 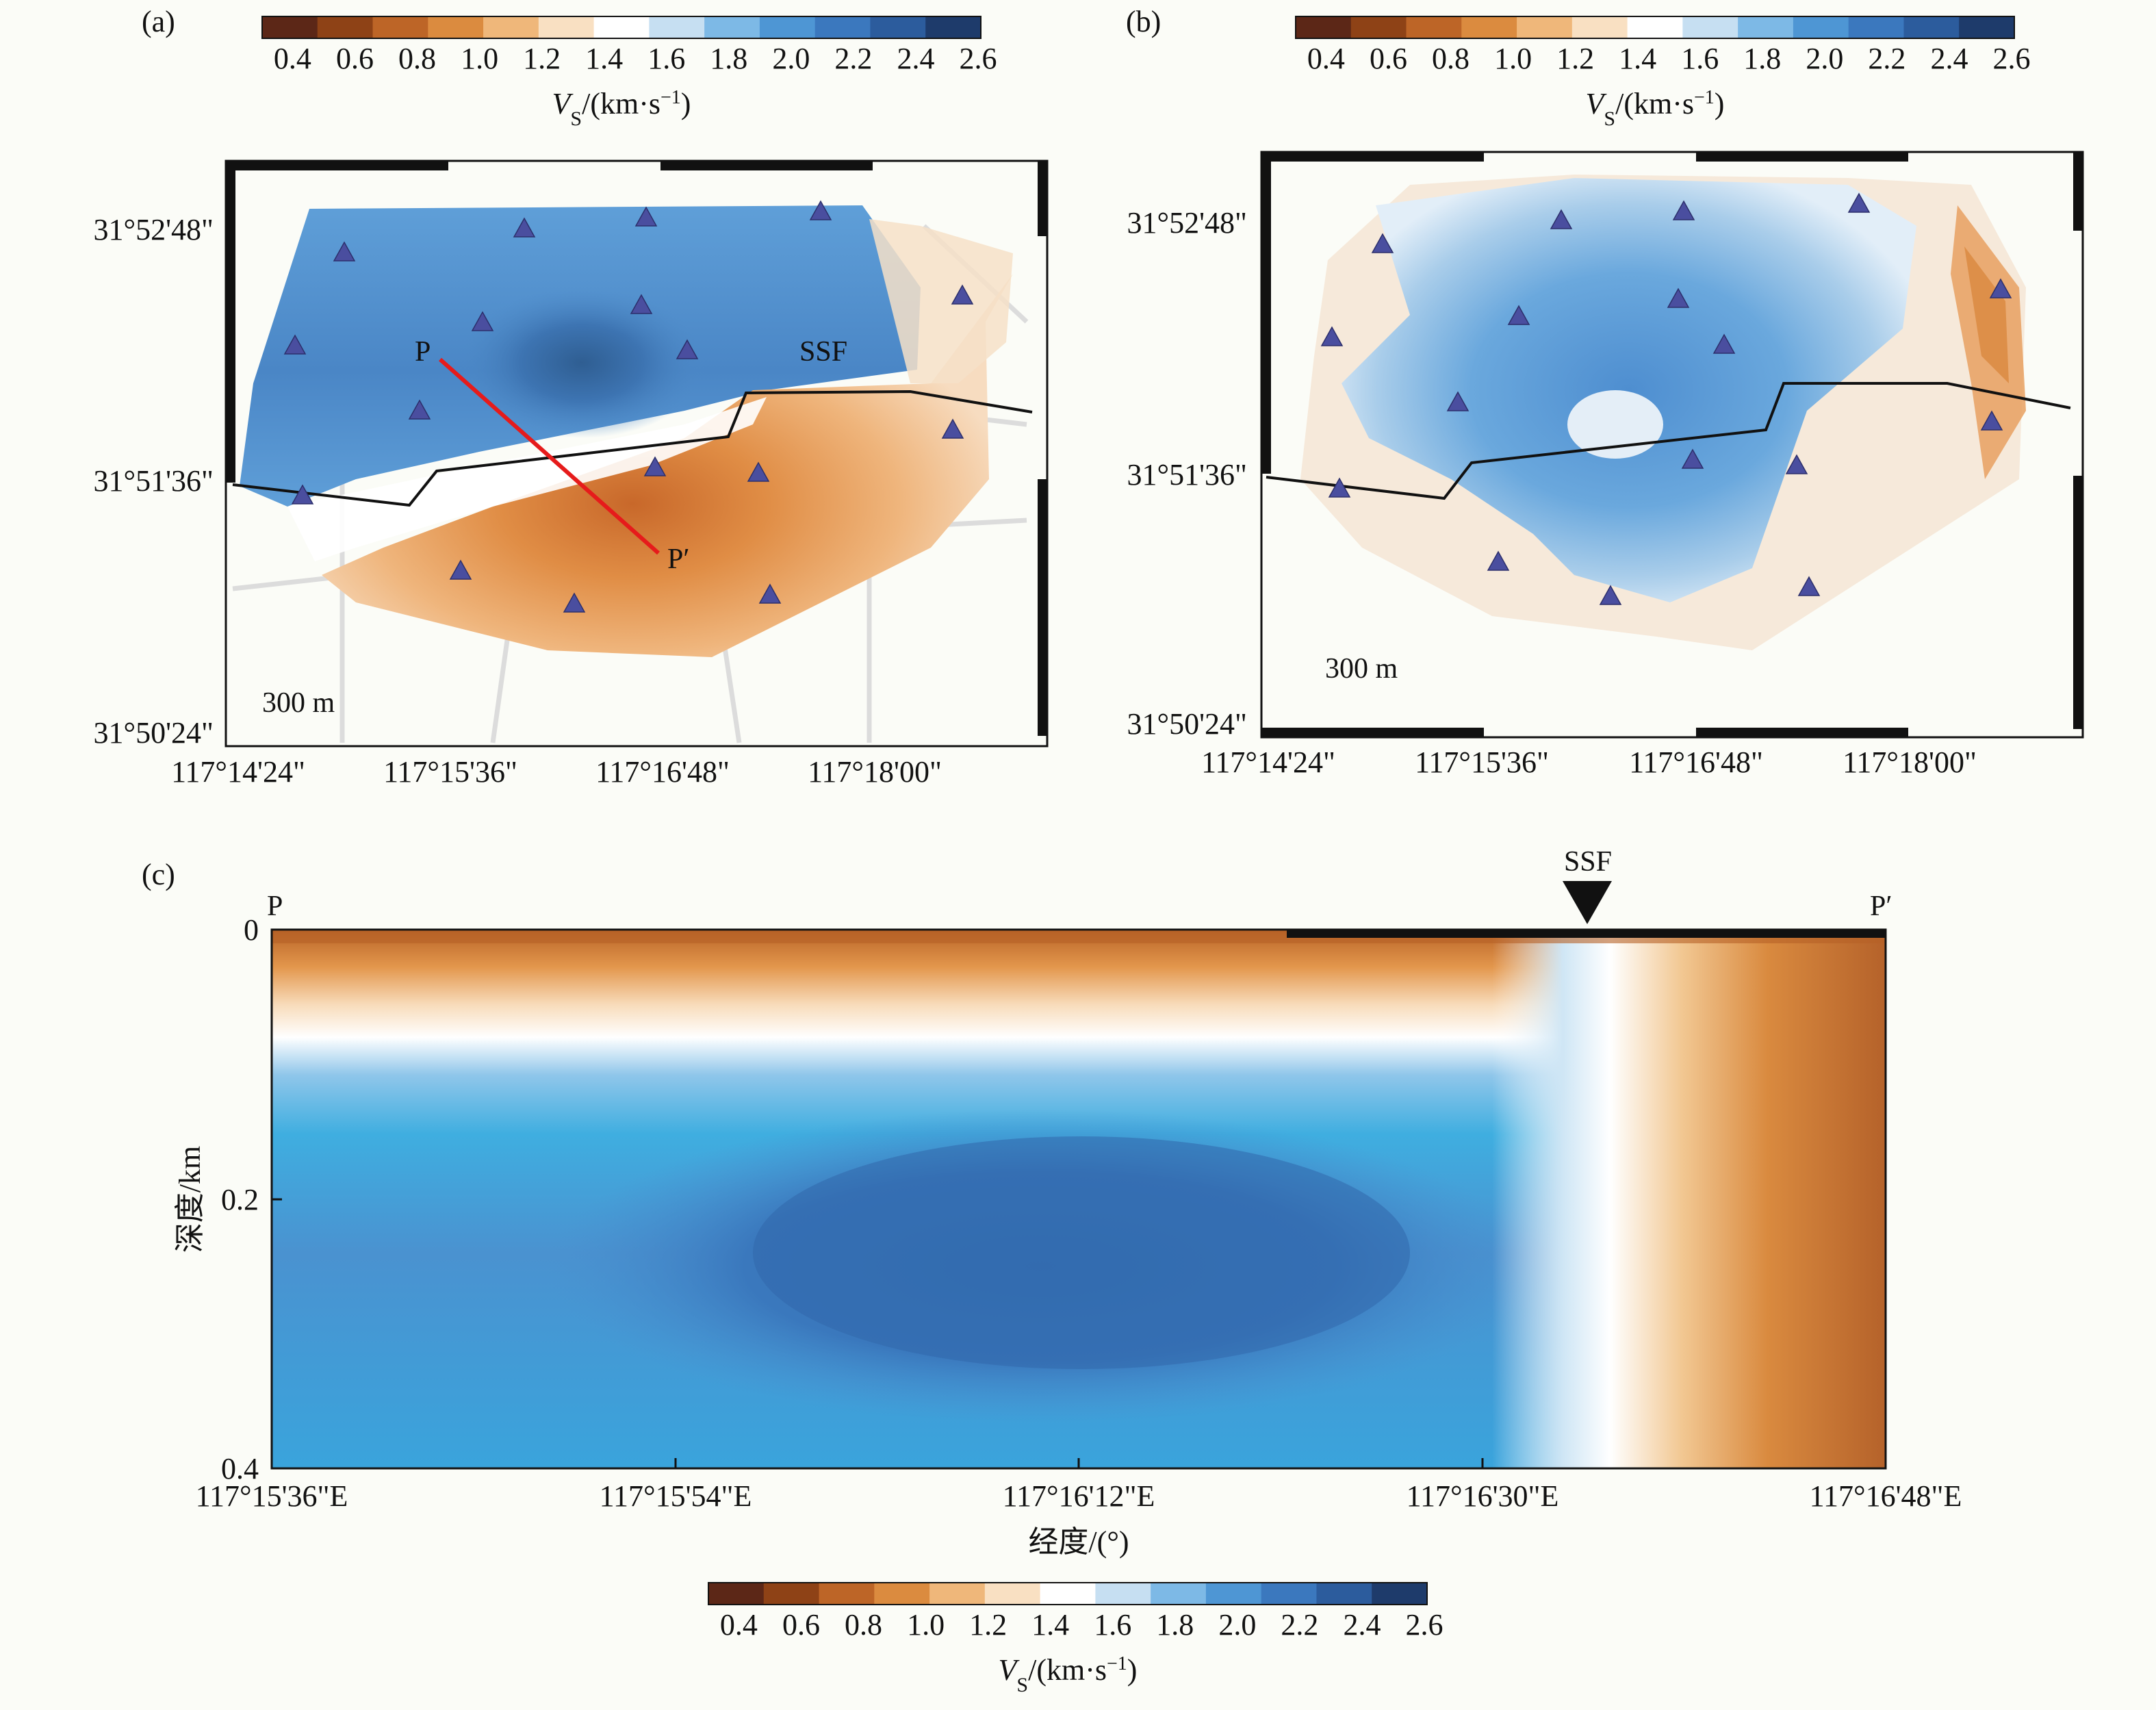 What do you see at coordinates (739, 1625) in the screenshot?
I see `colorbar-tick-label: 0.4` at bounding box center [739, 1625].